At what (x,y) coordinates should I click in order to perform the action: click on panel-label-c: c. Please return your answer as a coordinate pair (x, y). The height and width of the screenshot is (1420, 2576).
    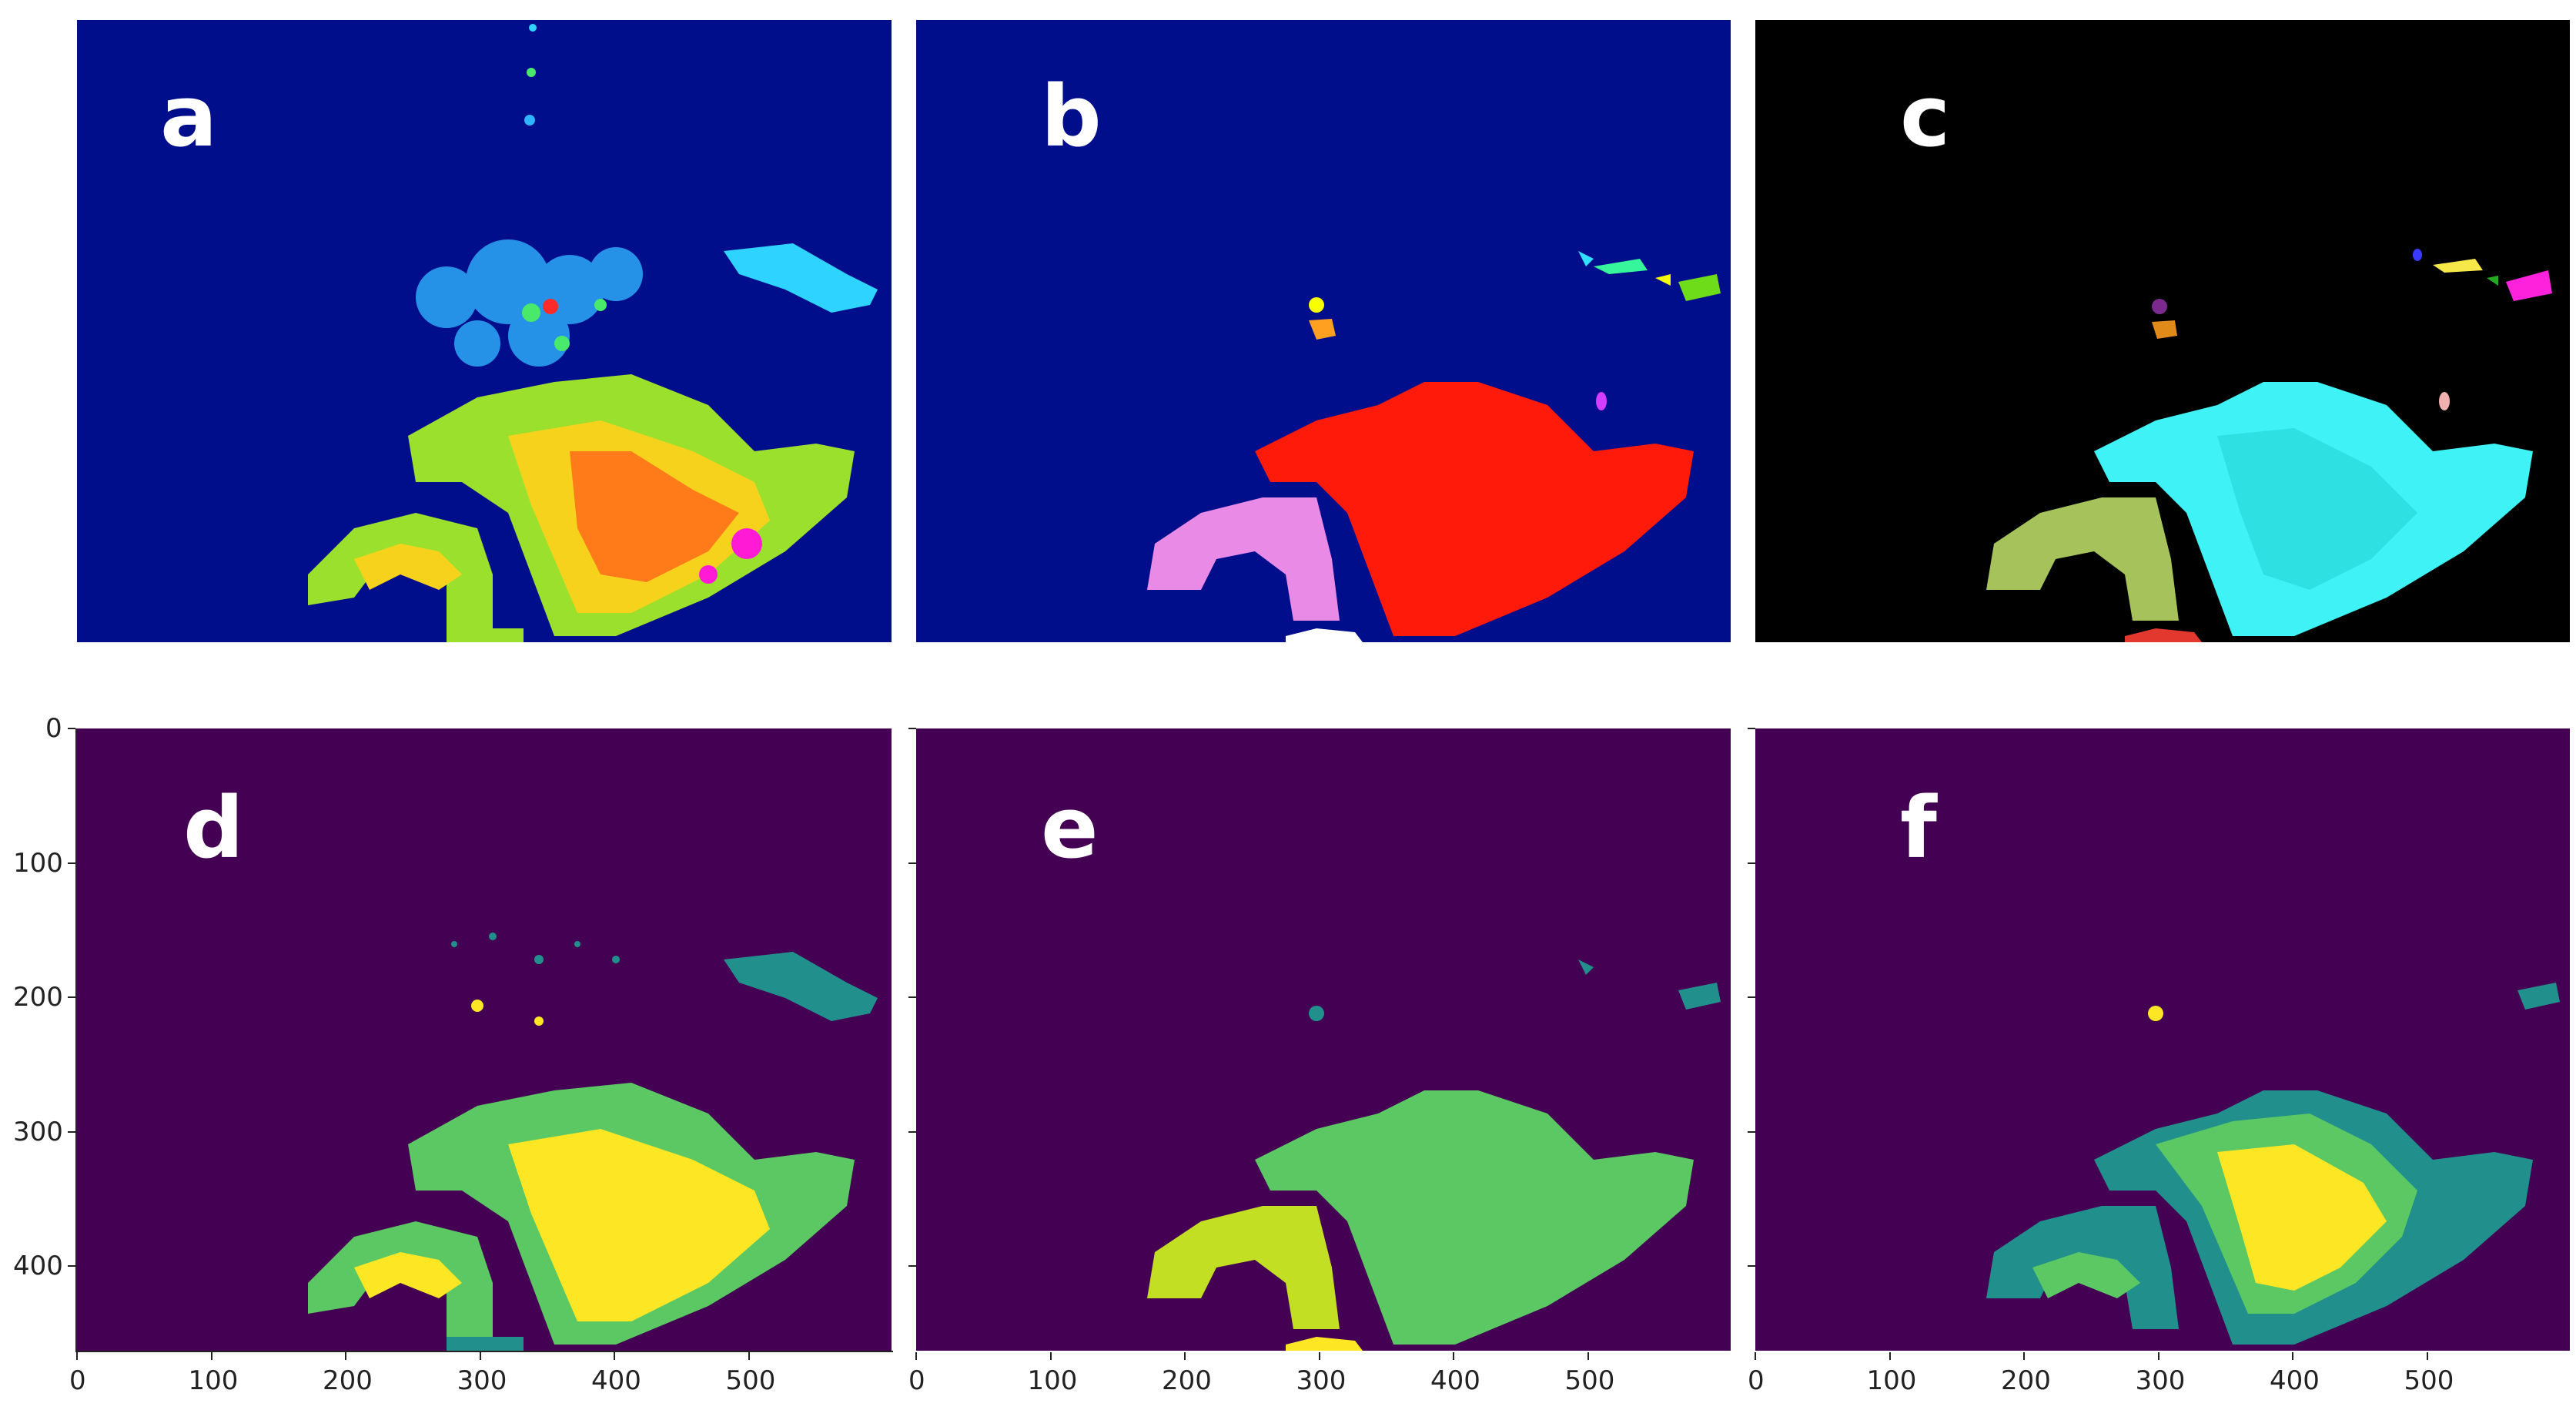
    Looking at the image, I should click on (1926, 116).